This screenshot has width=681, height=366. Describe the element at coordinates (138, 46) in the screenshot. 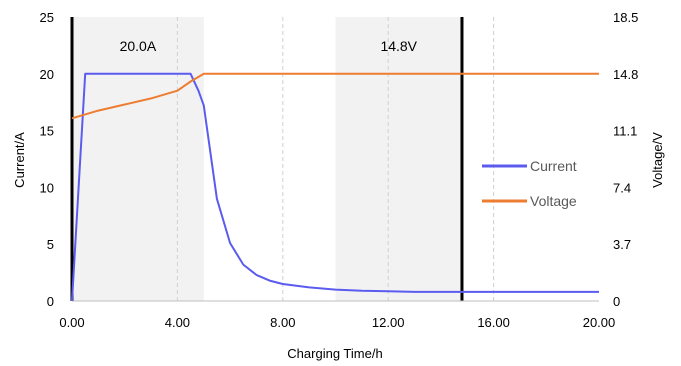

I see `region-label-1: 20.0A` at that location.